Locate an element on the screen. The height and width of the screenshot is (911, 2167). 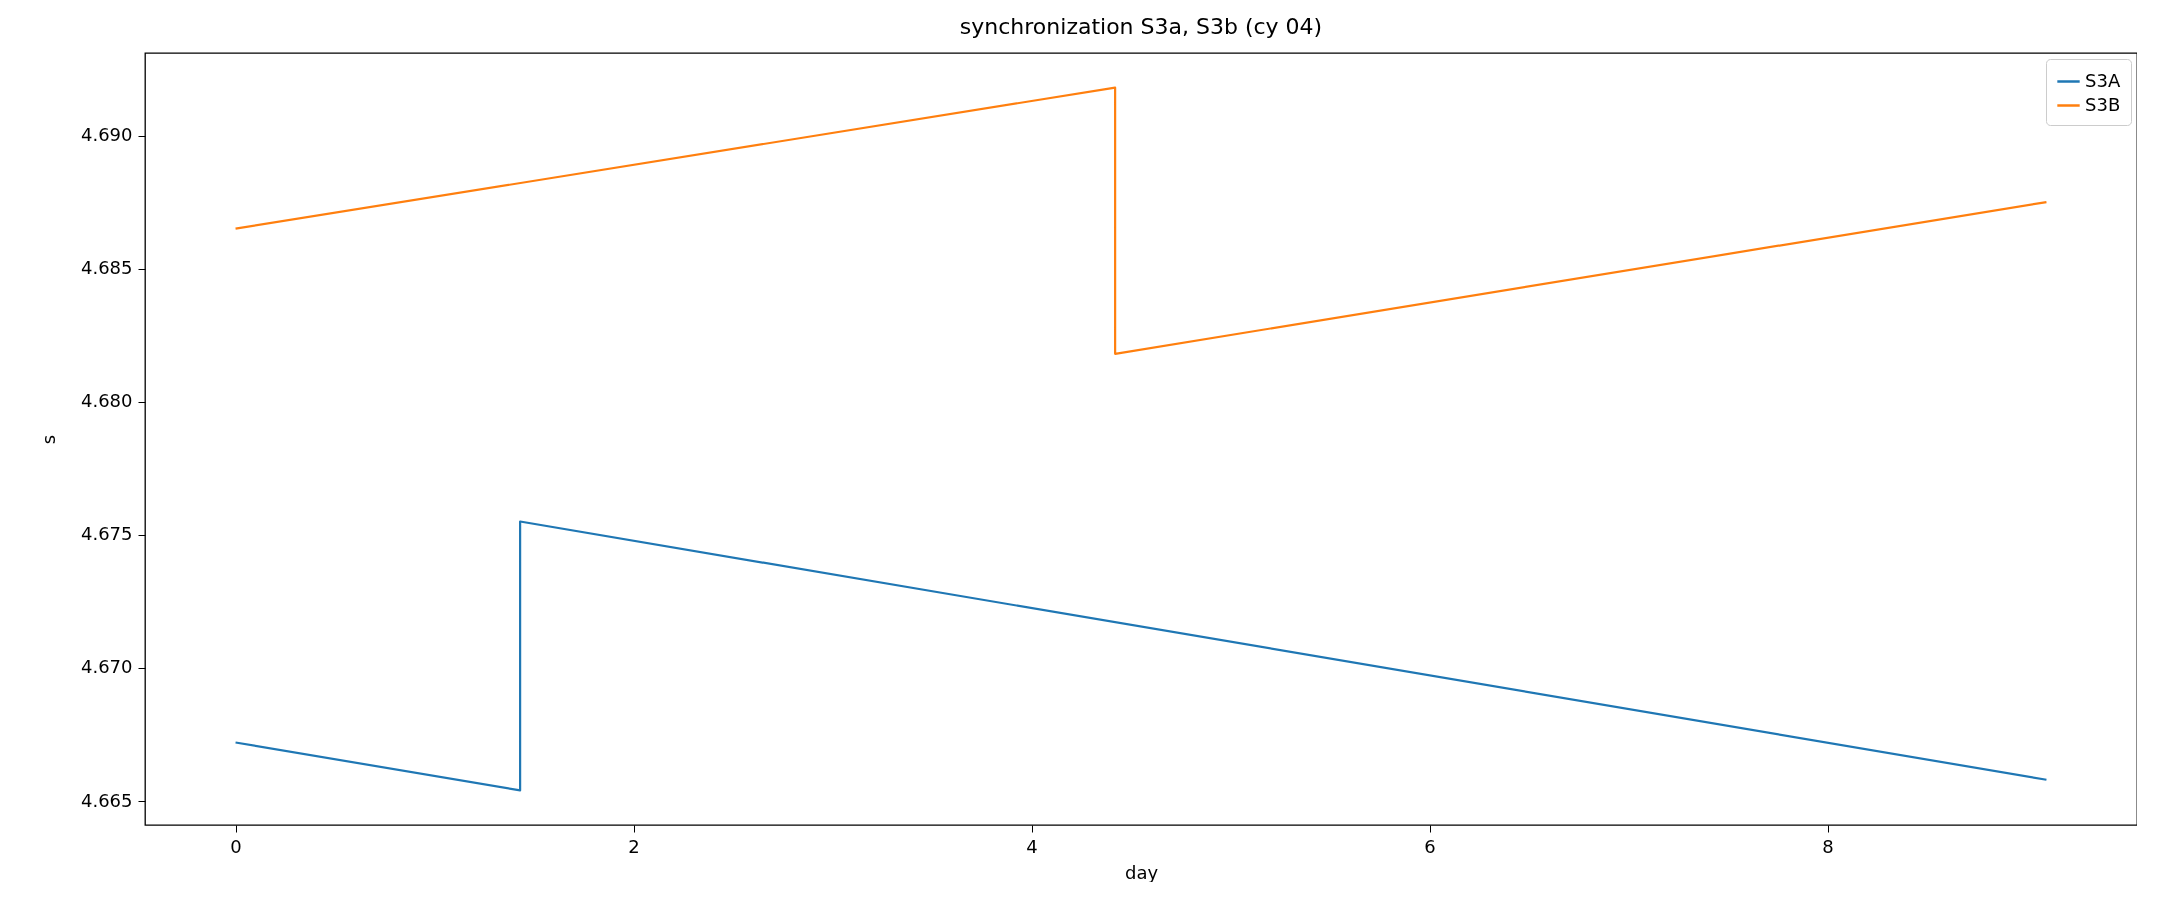
y-tick-label: 4.680 is located at coordinates (106, 401).